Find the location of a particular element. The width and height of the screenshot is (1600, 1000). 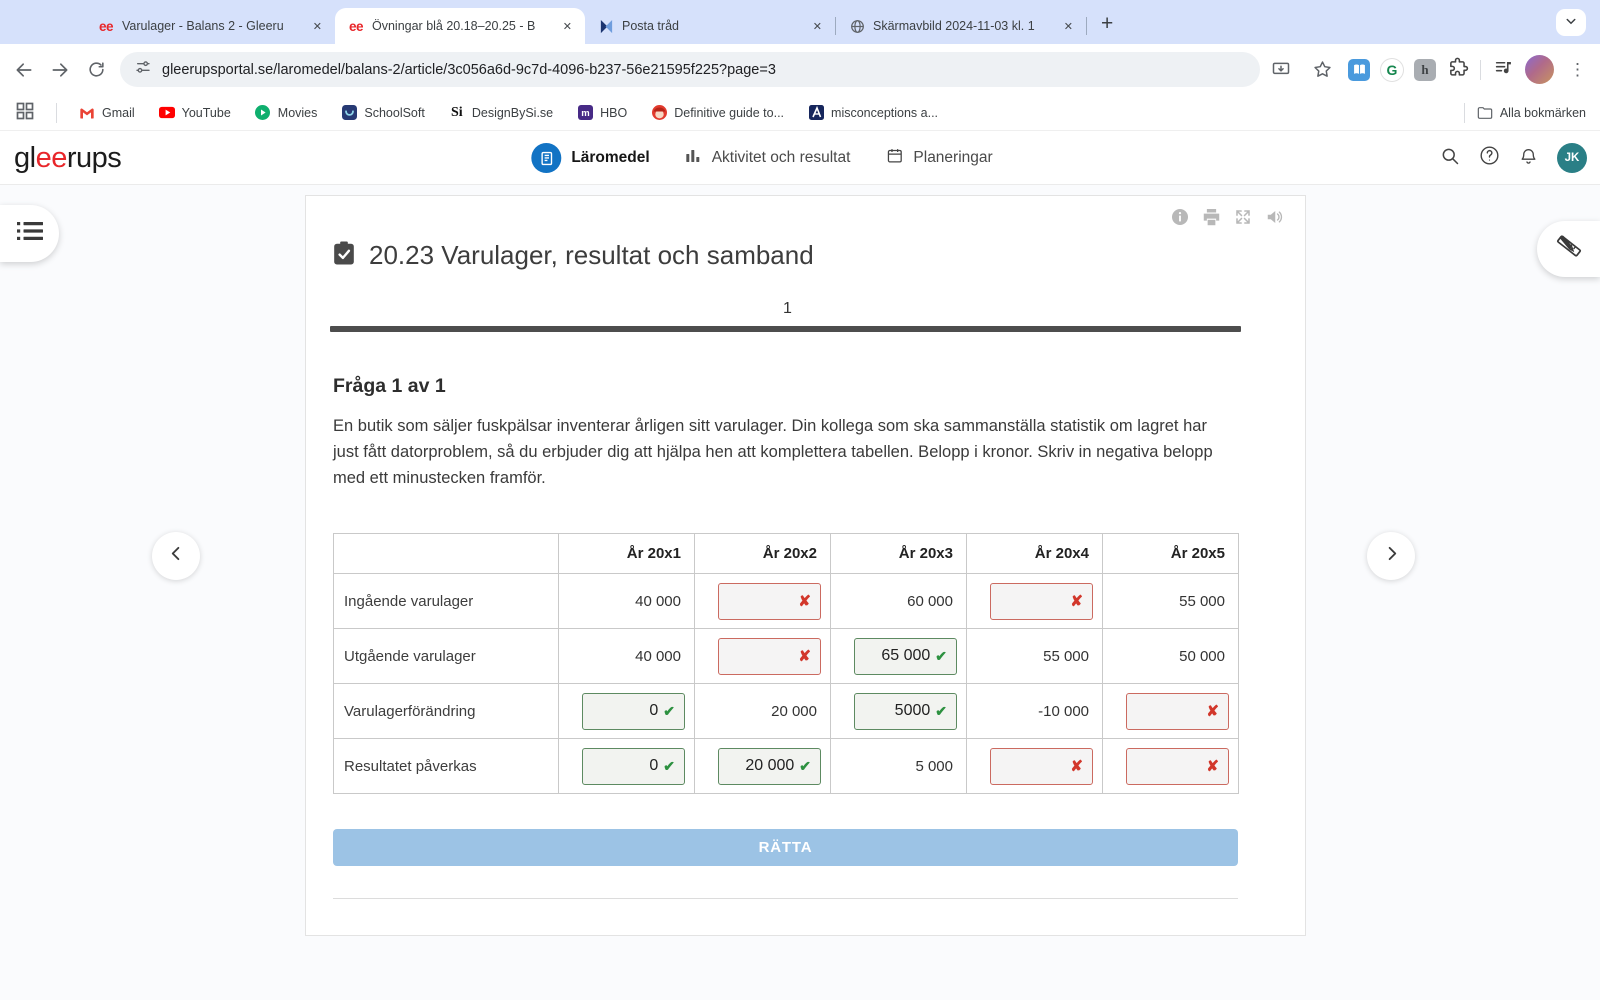

chevron-right-icon is located at coordinates (1391, 556).